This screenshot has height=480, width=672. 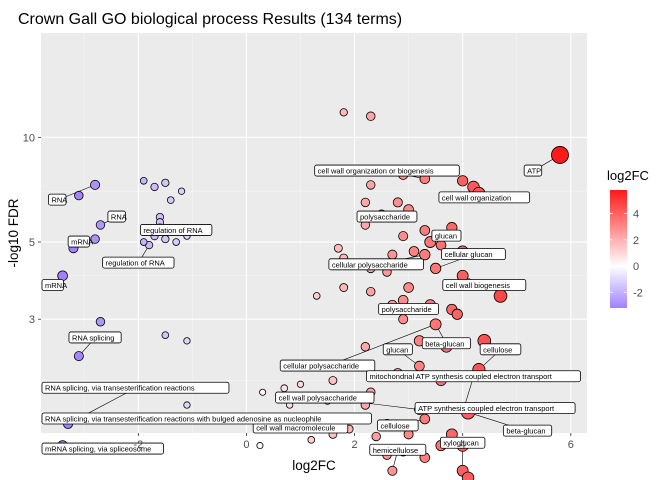 What do you see at coordinates (29, 138) in the screenshot?
I see `y-tick-label: 10` at bounding box center [29, 138].